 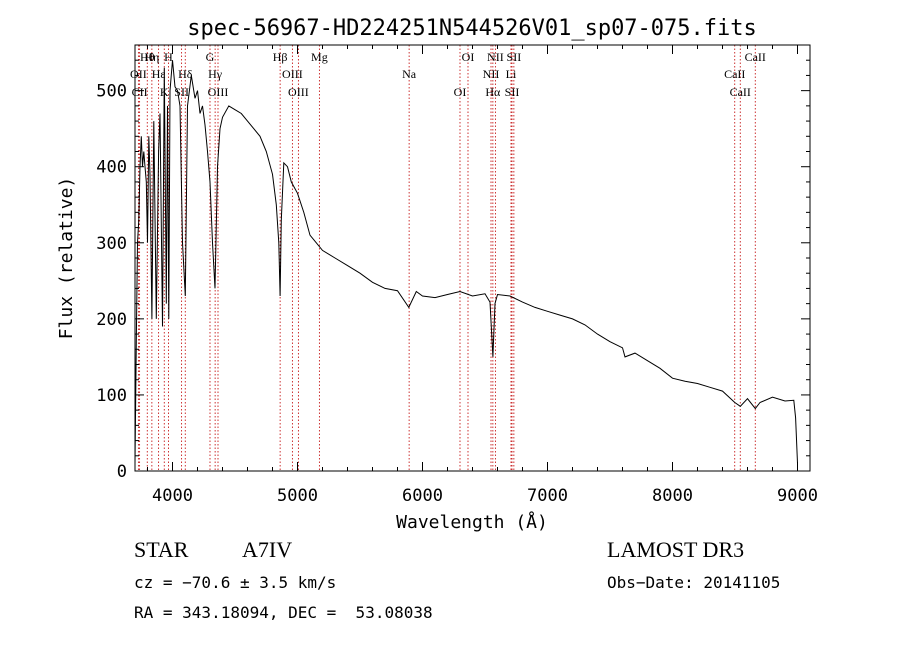 What do you see at coordinates (319, 57) in the screenshot?
I see `line-label: Mg` at bounding box center [319, 57].